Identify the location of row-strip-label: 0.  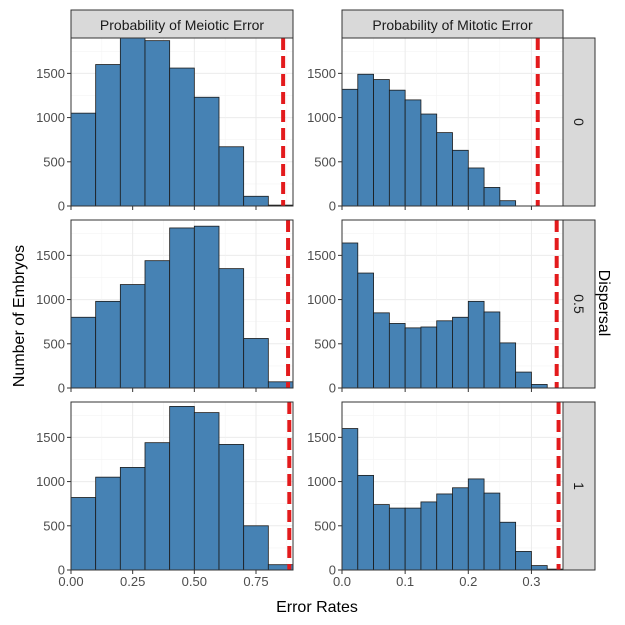
(579, 122).